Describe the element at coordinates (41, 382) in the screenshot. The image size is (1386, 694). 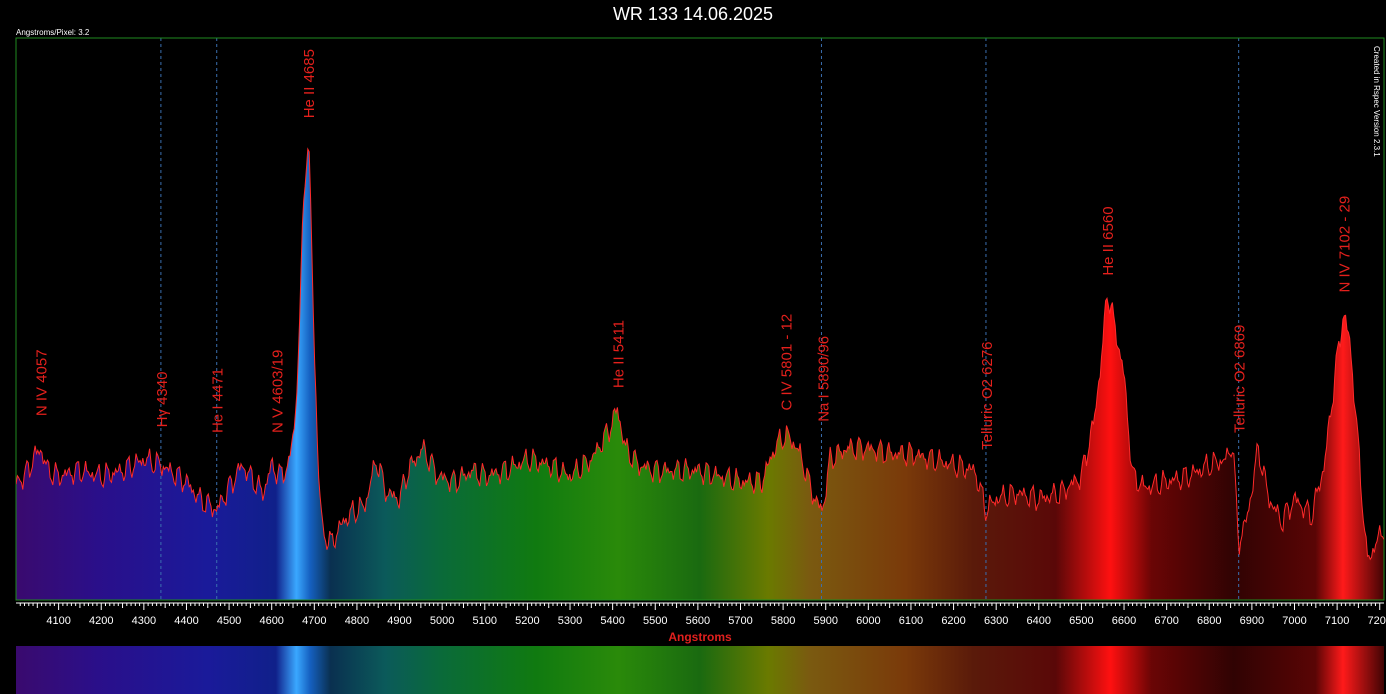
I see `line-label: N IV 4057` at that location.